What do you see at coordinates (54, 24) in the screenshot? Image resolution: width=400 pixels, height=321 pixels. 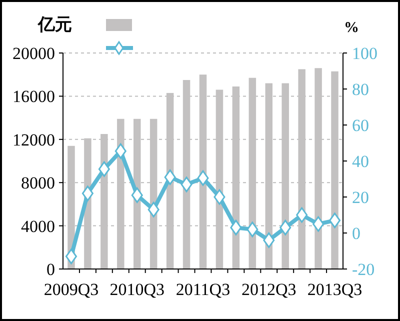 I see `y-axis-title: 亿元` at bounding box center [54, 24].